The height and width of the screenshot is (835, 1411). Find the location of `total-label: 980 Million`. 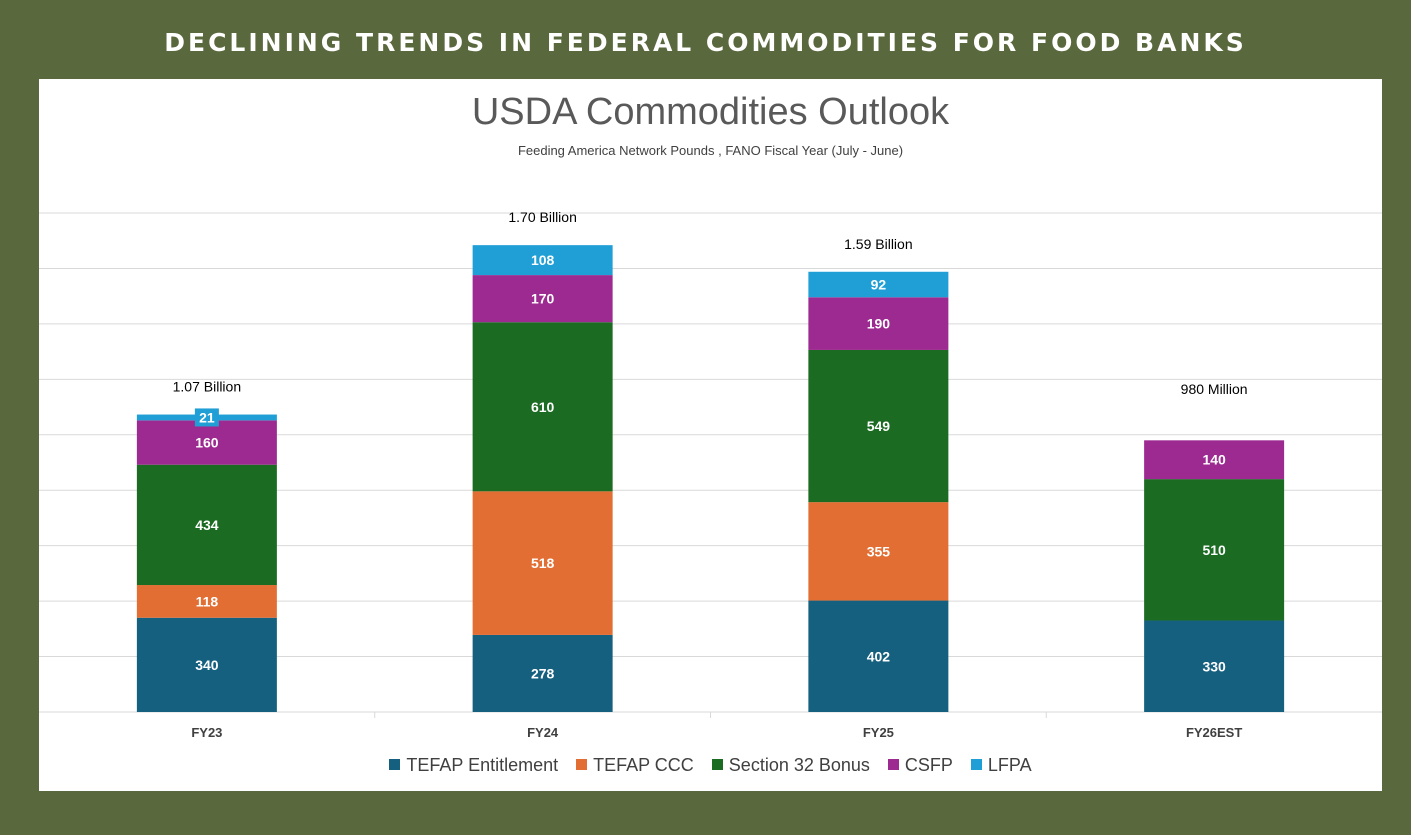

total-label: 980 Million is located at coordinates (1214, 389).